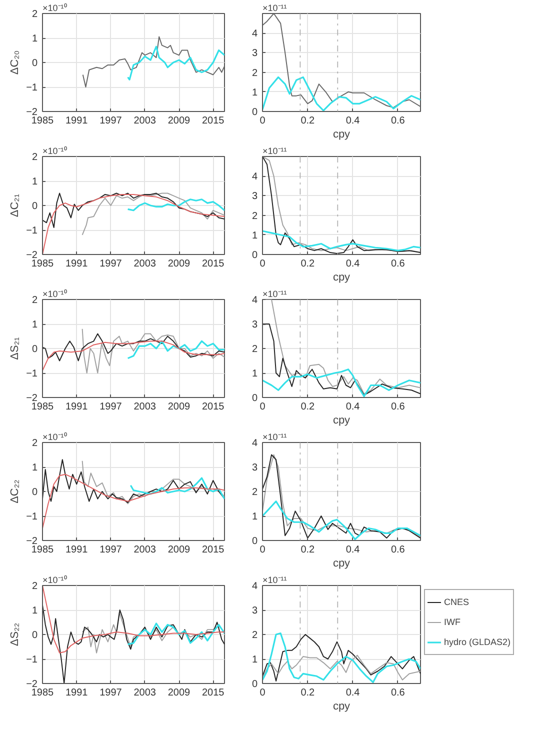 This screenshot has height=753, width=533. Describe the element at coordinates (477, 642) in the screenshot. I see `legend-label: hydro (GLDAS2)` at that location.